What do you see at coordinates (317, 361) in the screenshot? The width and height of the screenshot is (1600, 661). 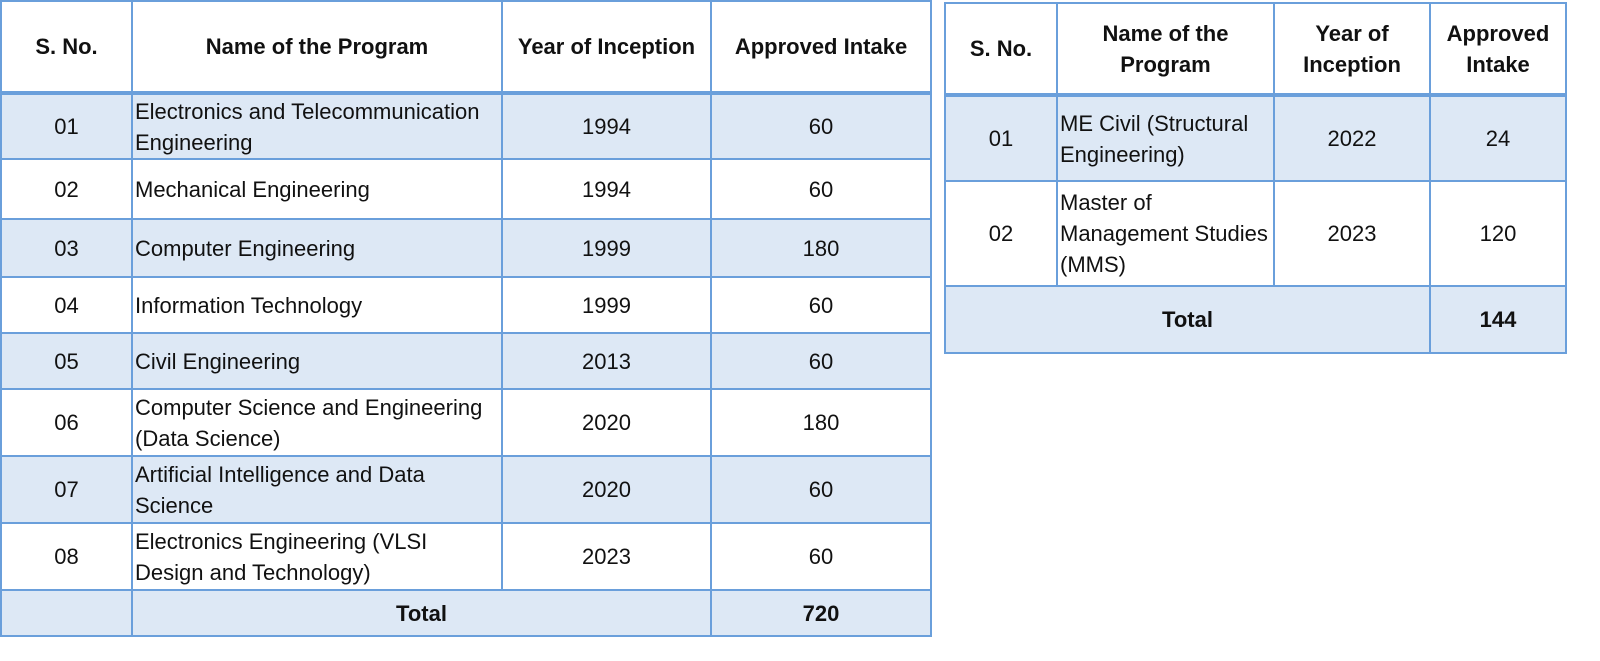 I see `program-name: Civil Engineering` at bounding box center [317, 361].